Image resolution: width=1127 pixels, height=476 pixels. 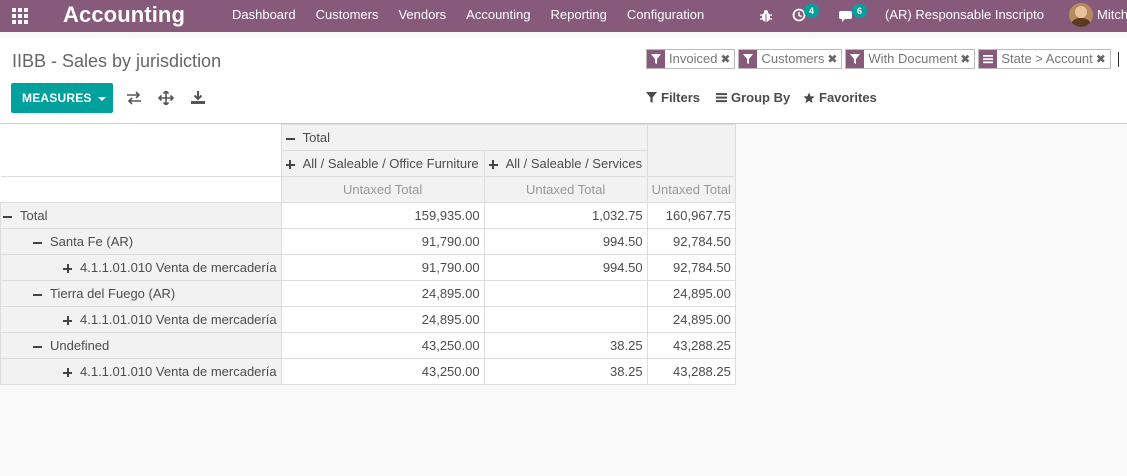 I want to click on row-header-label: Total, so click(x=34, y=215).